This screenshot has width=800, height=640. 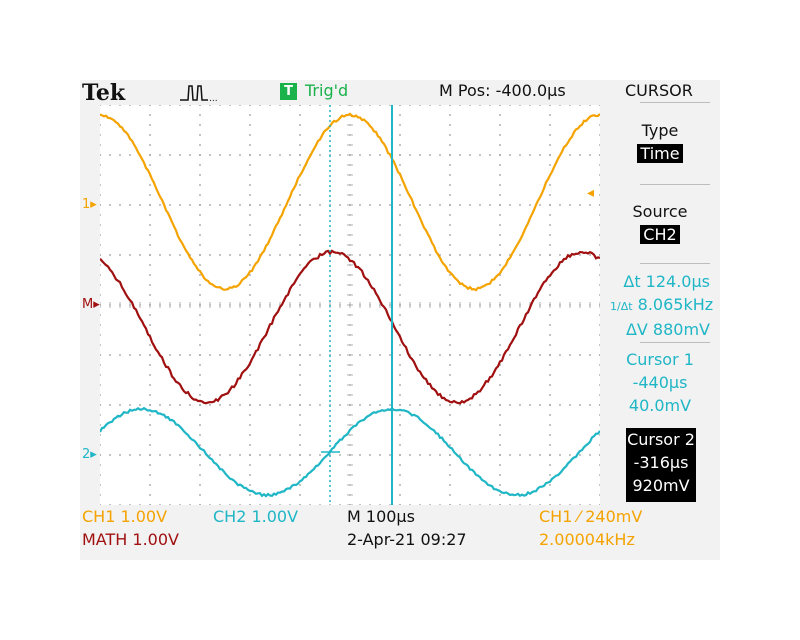 I want to click on cursor-1-time: -440µs, so click(x=660, y=382).